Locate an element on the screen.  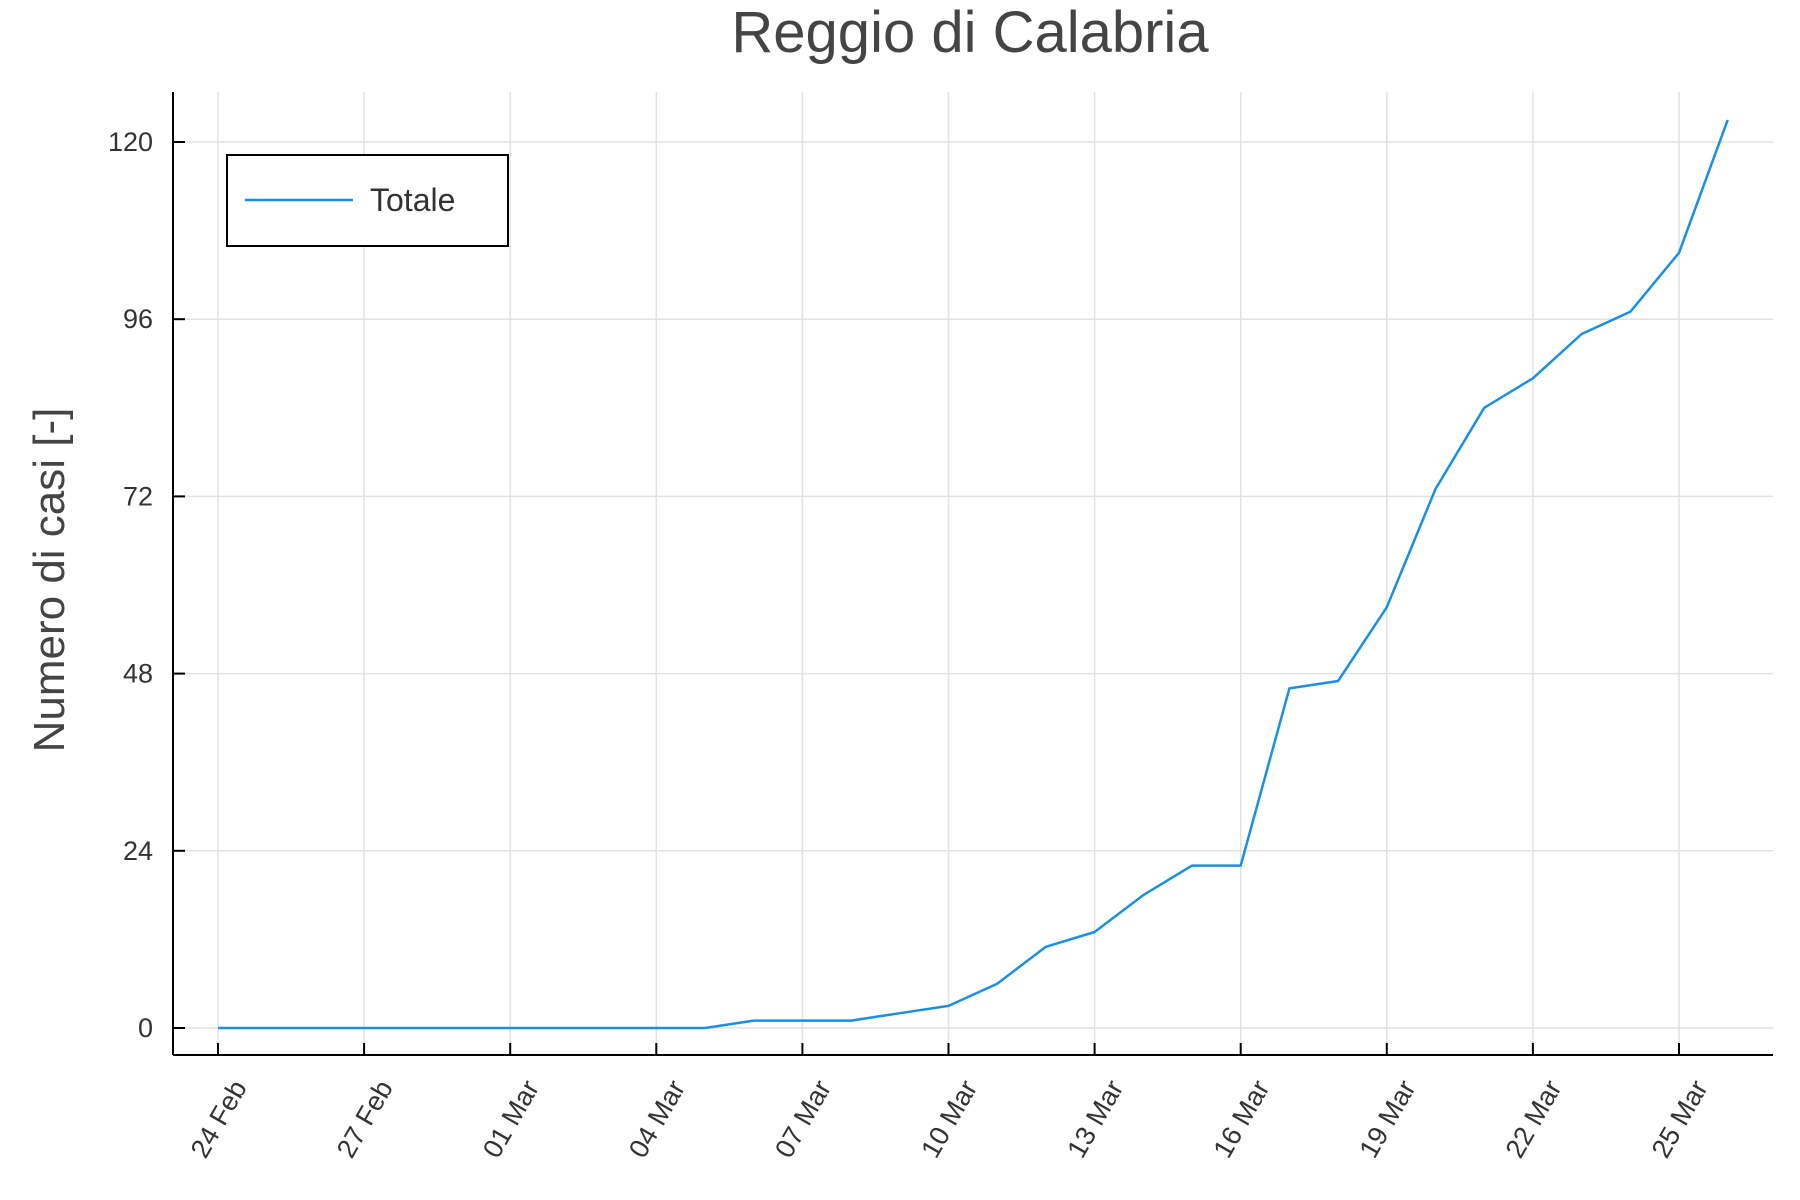
x-tick-label: 13 Mar is located at coordinates (1095, 1119).